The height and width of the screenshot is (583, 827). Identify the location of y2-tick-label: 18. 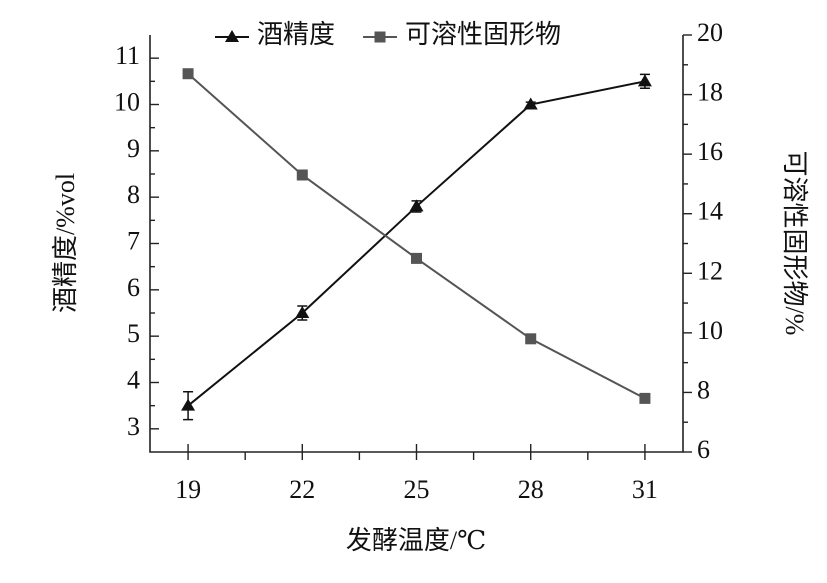
(710, 92).